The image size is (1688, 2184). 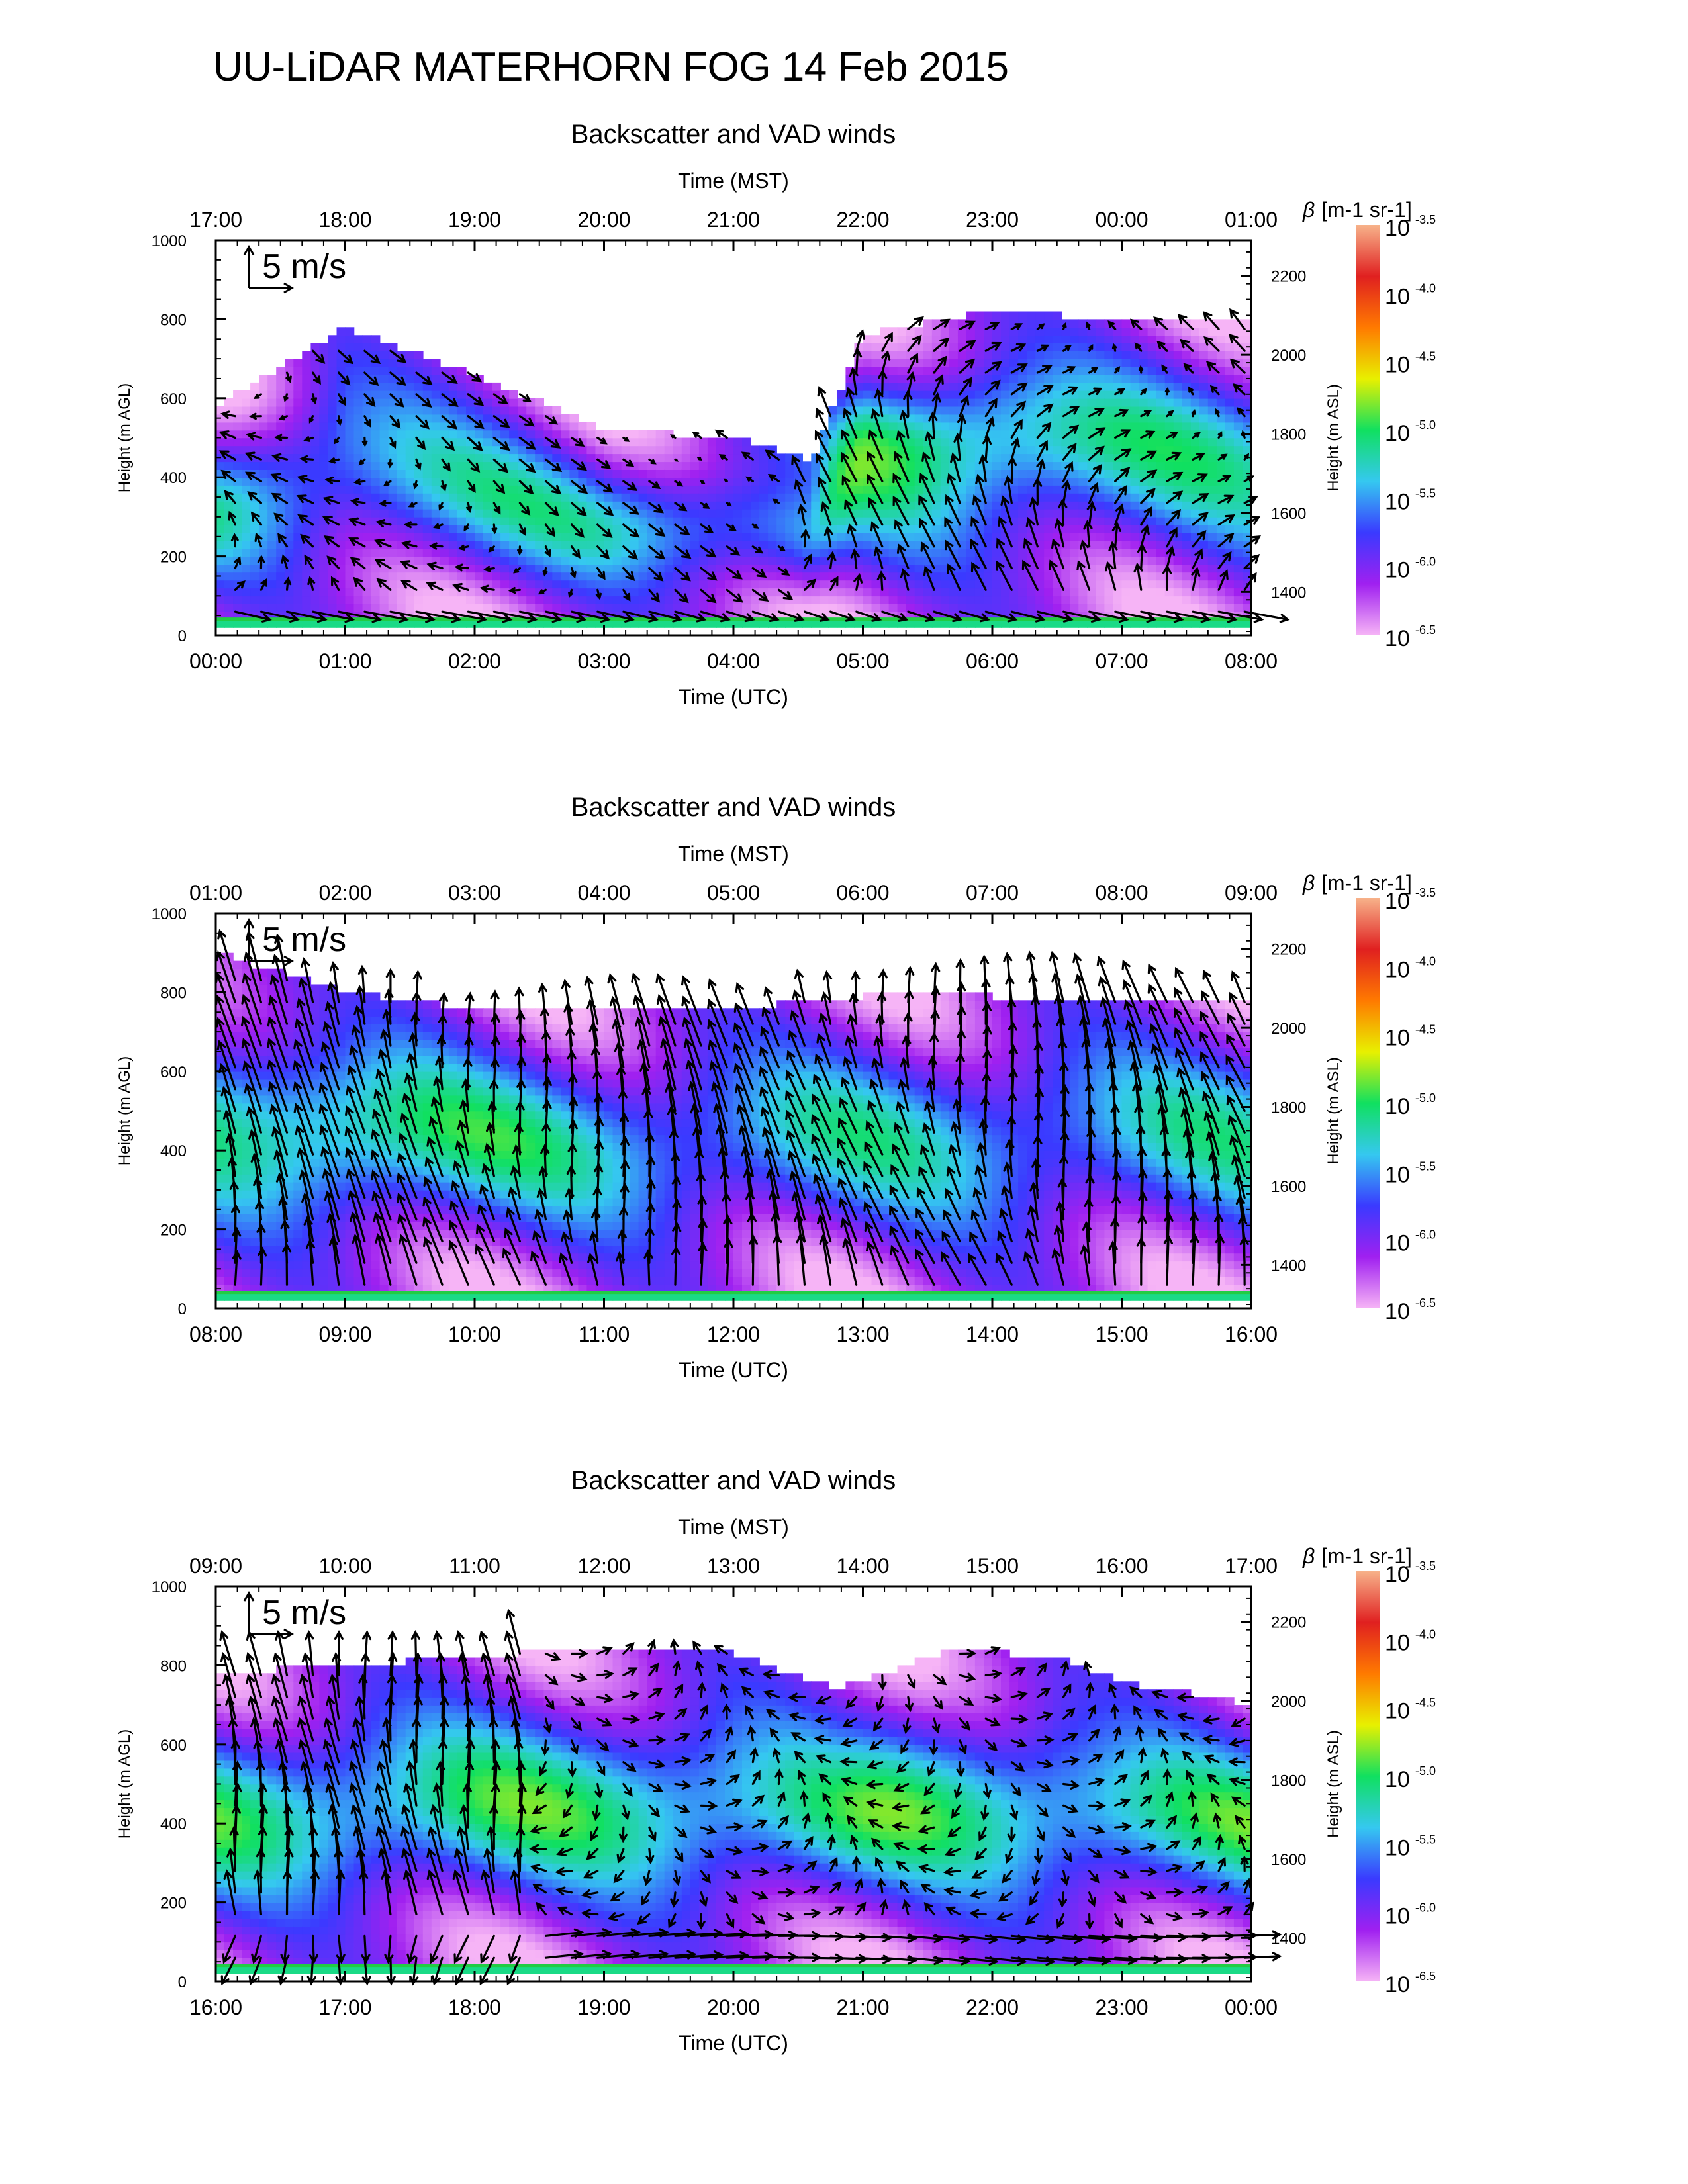 What do you see at coordinates (1425, 425) in the screenshot?
I see `colorbar-tick-exponent: -5.0` at bounding box center [1425, 425].